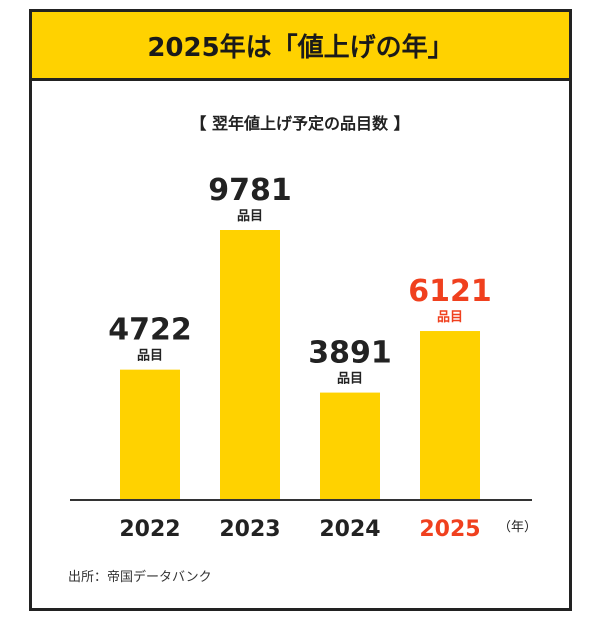 The image size is (600, 620). What do you see at coordinates (140, 577) in the screenshot?
I see `source-note: 出所：帝国データバンク` at bounding box center [140, 577].